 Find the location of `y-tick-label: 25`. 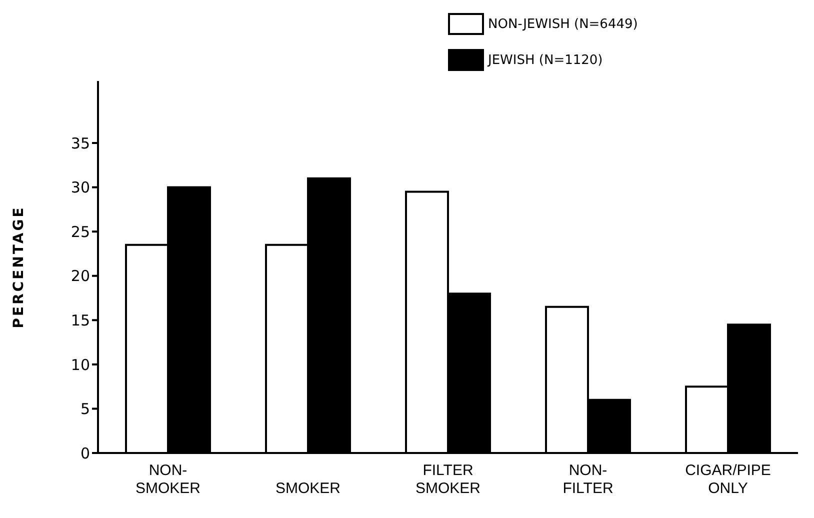

y-tick-label: 25 is located at coordinates (80, 231).